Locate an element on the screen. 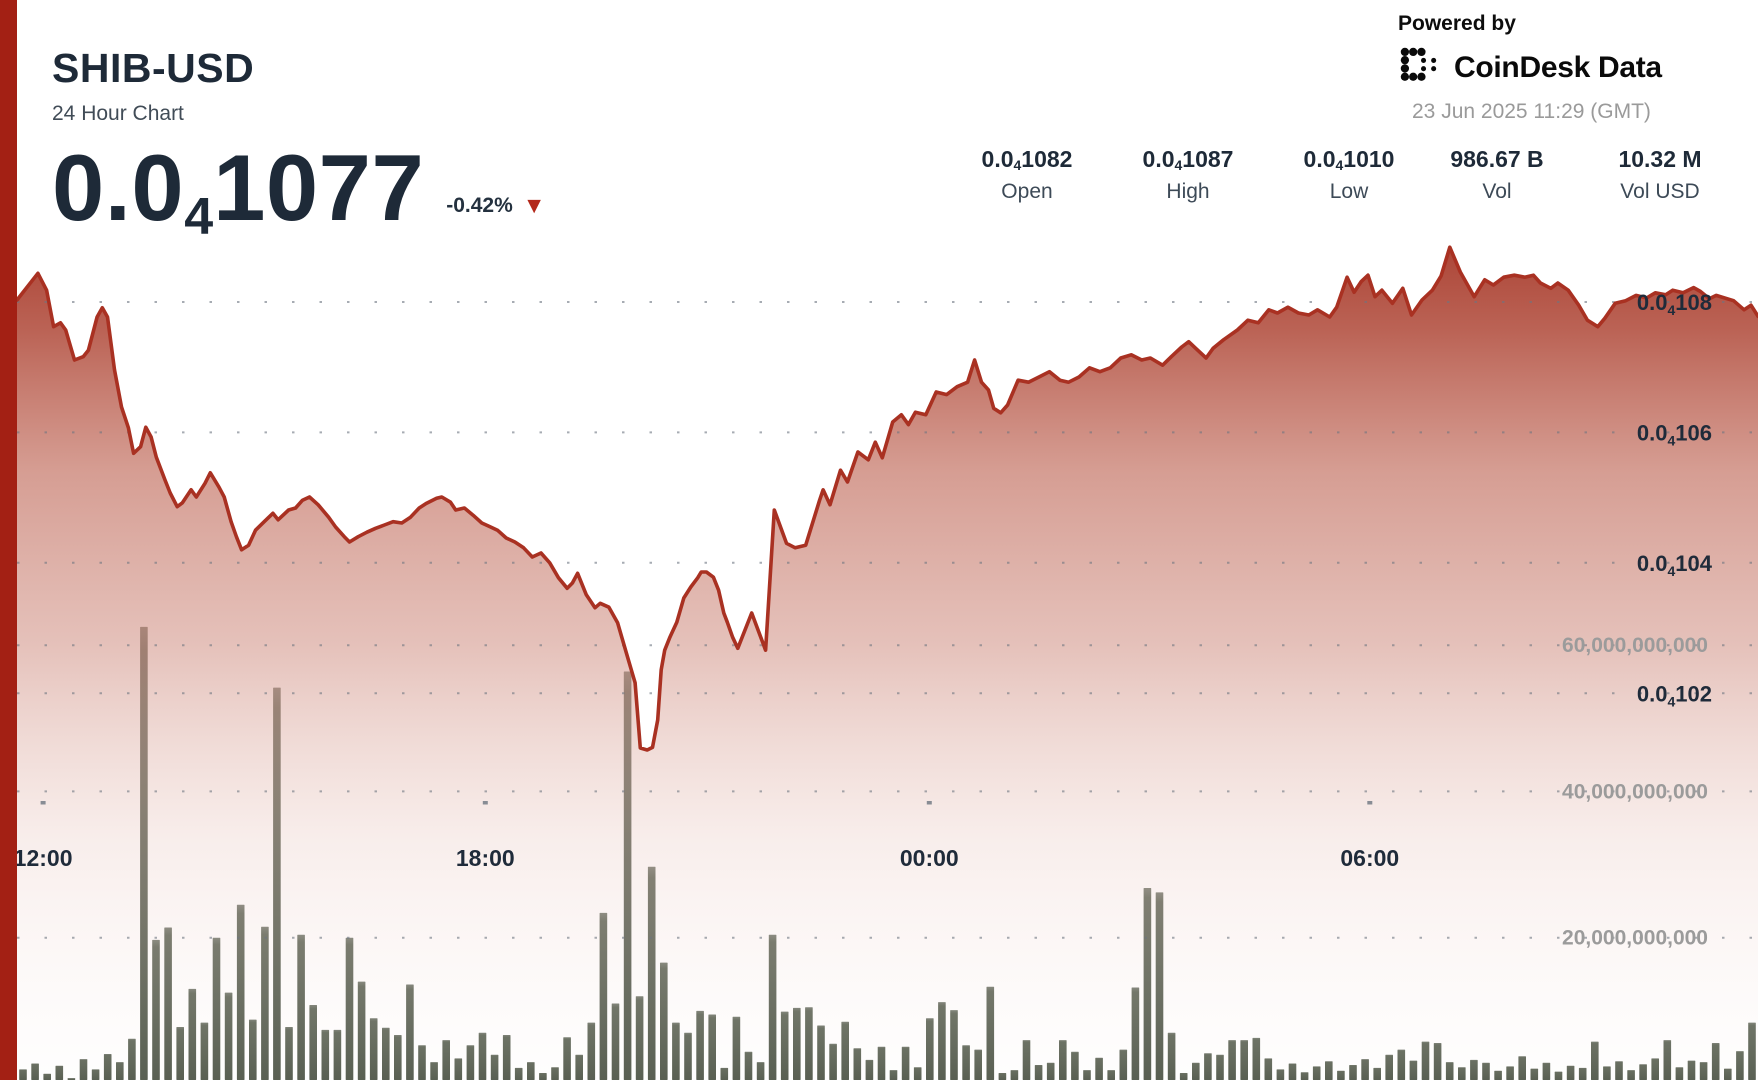 This screenshot has width=1758, height=1080. stat-high-value: 1087 is located at coordinates (1208, 159).